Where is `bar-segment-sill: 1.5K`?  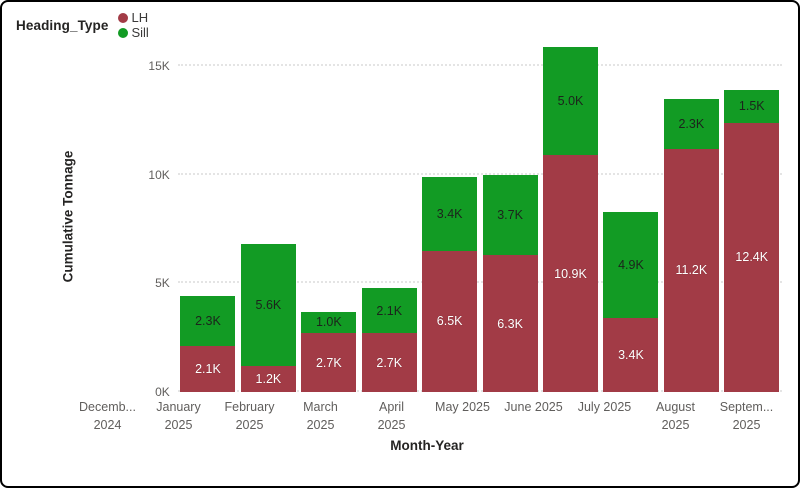 bar-segment-sill: 1.5K is located at coordinates (752, 106).